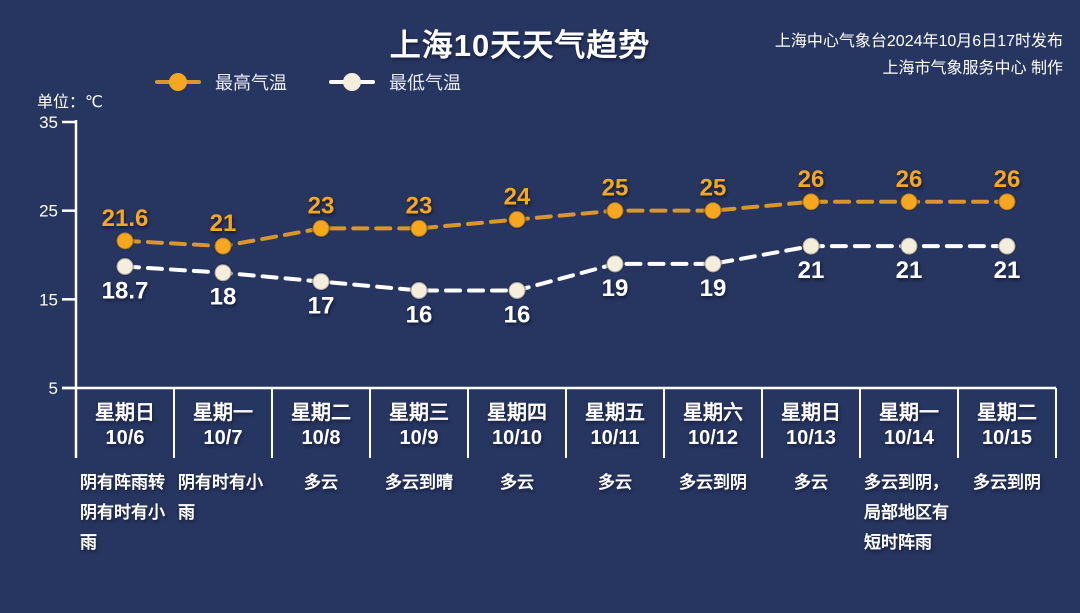 Image resolution: width=1080 pixels, height=613 pixels. Describe the element at coordinates (251, 83) in the screenshot. I see `legend-label-high: 最高气温` at that location.